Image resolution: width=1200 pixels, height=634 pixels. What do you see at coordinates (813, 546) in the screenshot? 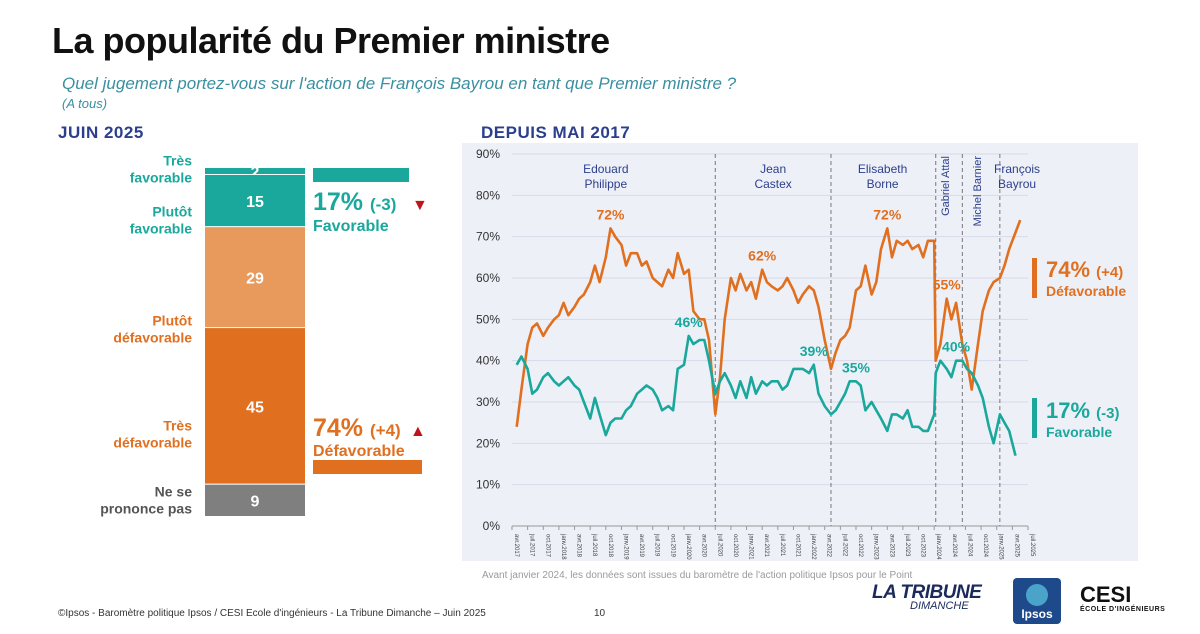
I see `x-tick-label: janv.2022` at bounding box center [813, 546].